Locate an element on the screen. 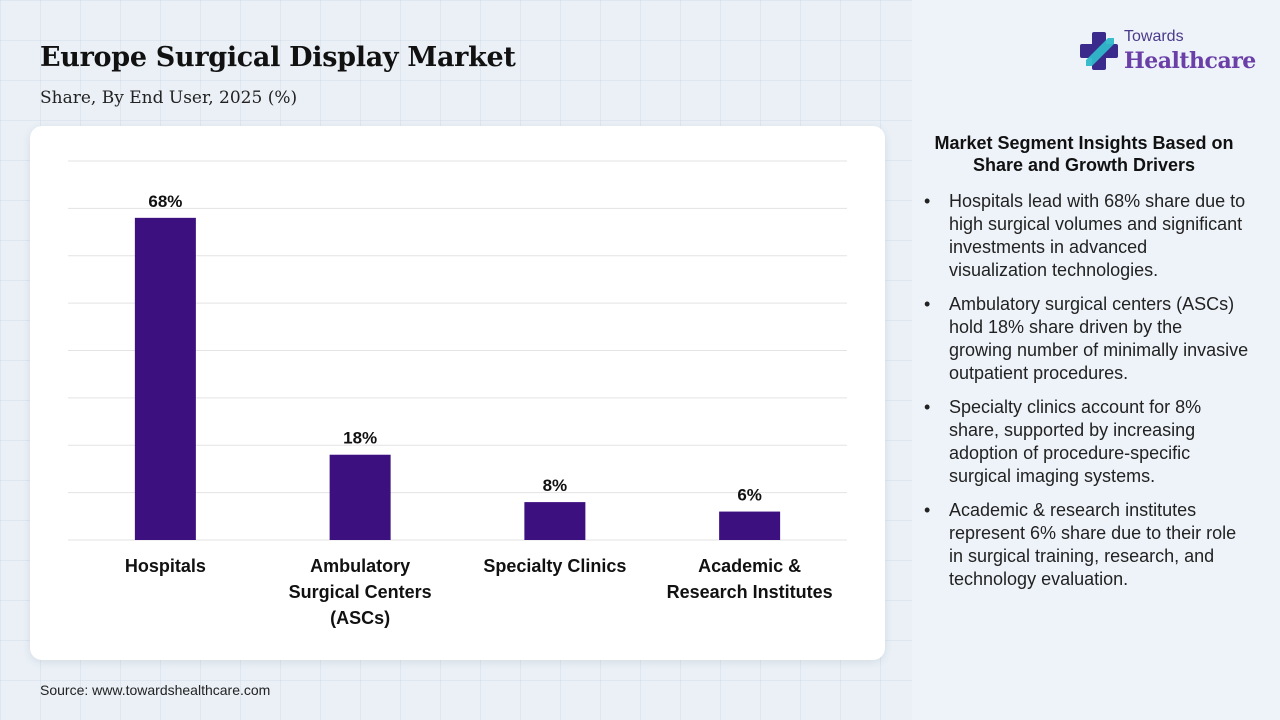  category-label: Ambulatory is located at coordinates (360, 566).